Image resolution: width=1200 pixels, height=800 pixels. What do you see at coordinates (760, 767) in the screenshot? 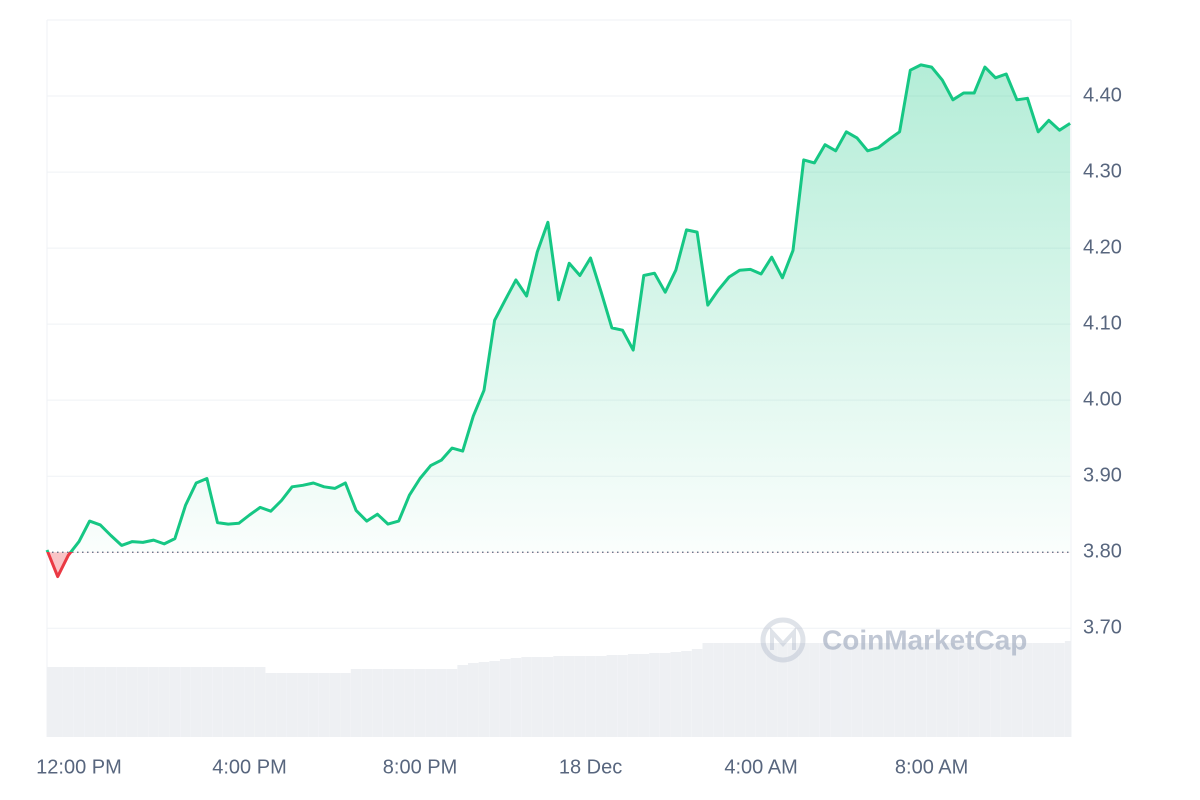
I see `x-tick-label: 4:00 AM` at bounding box center [760, 767].